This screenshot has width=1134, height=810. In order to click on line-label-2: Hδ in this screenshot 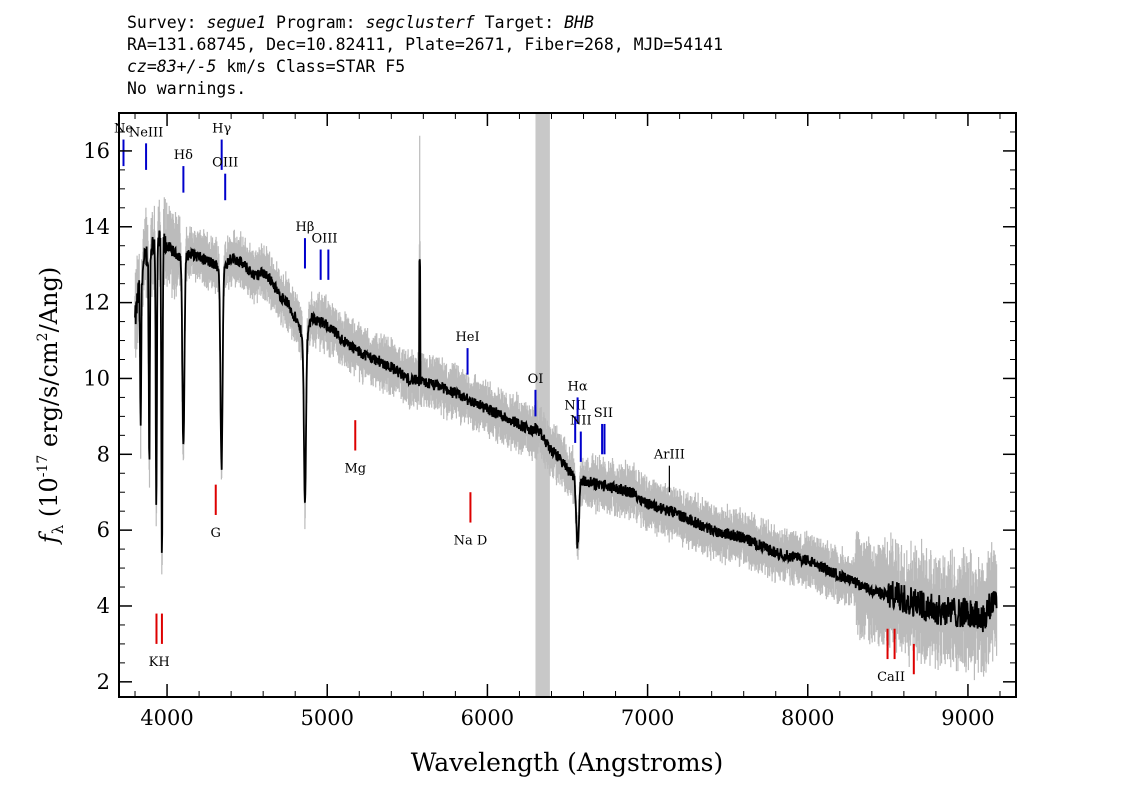, I will do `click(183, 155)`.